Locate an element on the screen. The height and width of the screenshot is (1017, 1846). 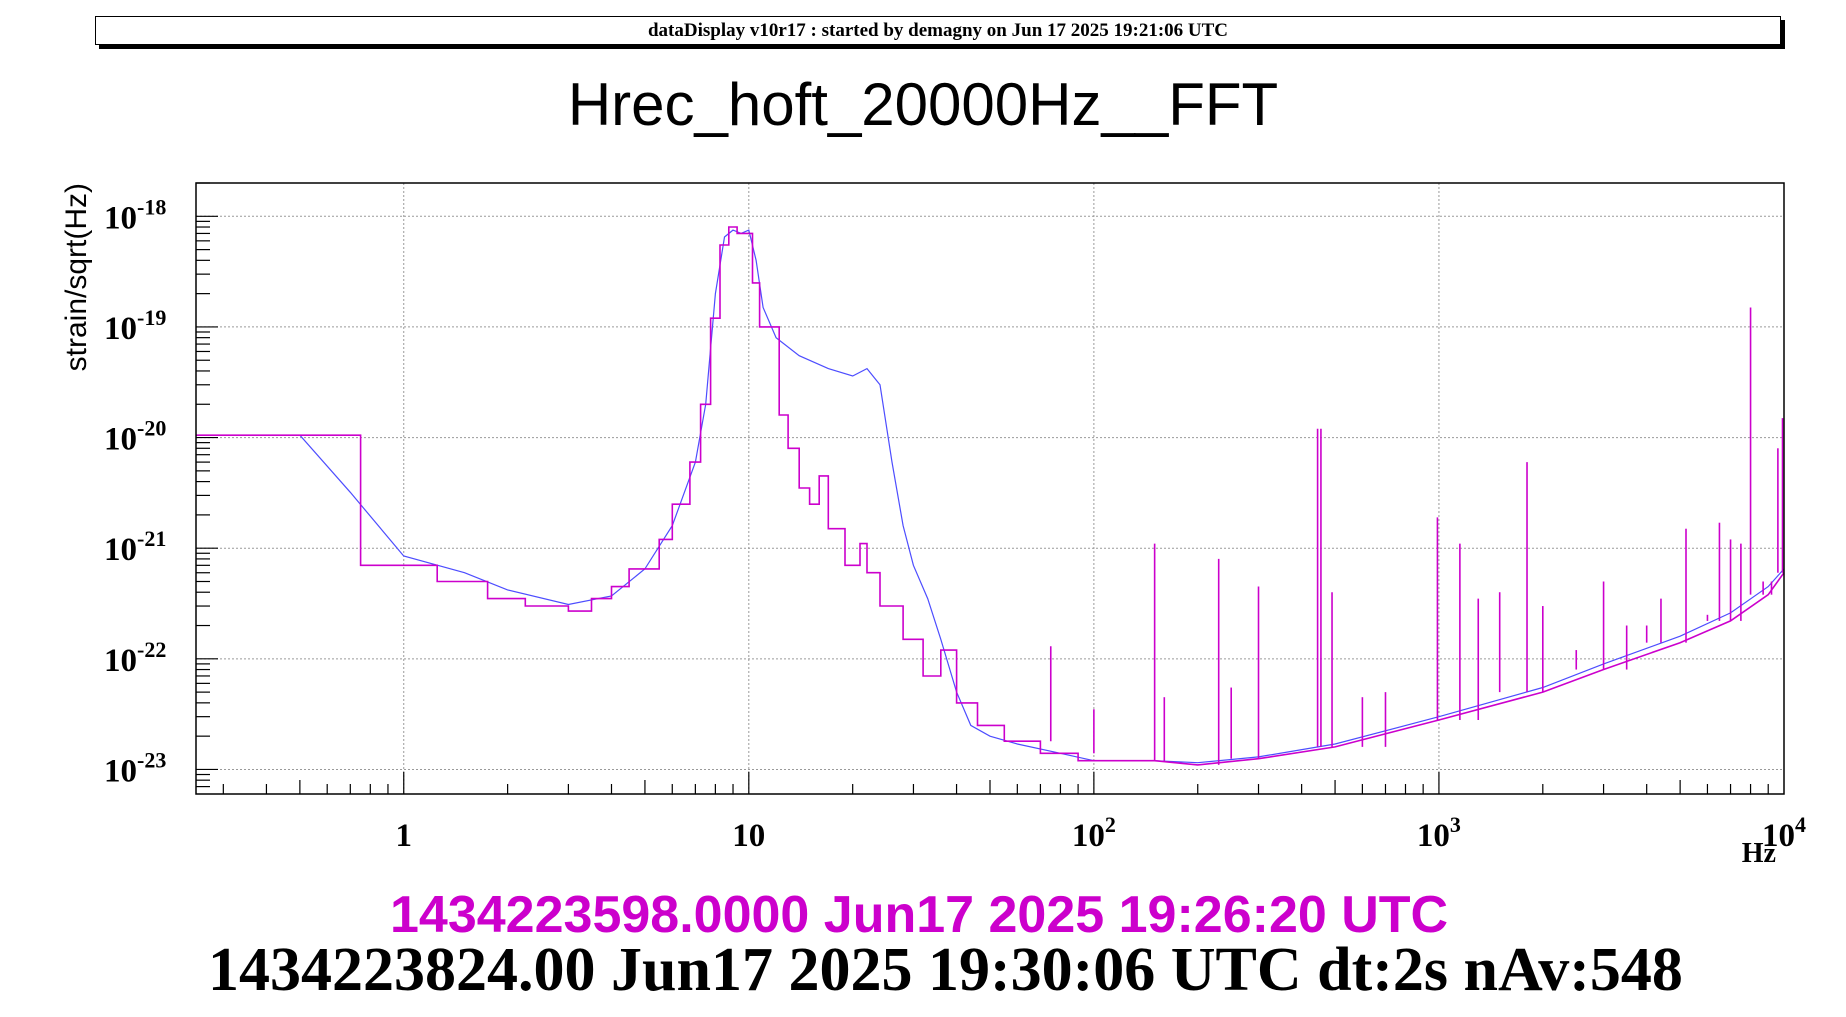
y-tick-label: 10-21 is located at coordinates (135, 547).